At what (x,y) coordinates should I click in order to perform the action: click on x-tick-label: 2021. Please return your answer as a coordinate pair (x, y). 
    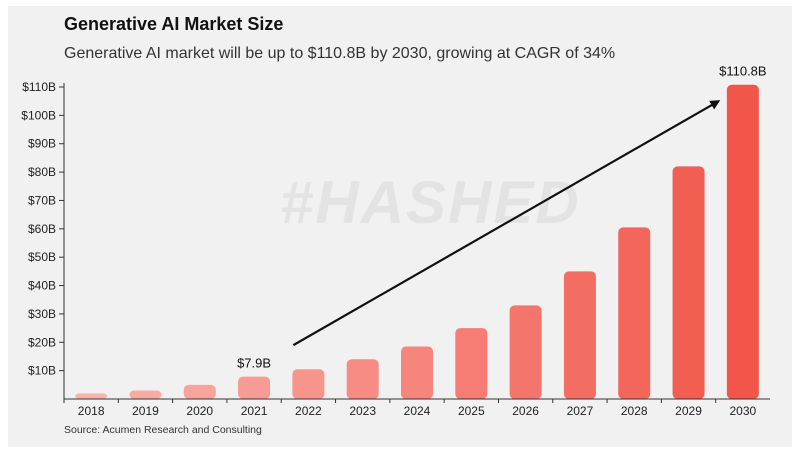
    Looking at the image, I should click on (254, 411).